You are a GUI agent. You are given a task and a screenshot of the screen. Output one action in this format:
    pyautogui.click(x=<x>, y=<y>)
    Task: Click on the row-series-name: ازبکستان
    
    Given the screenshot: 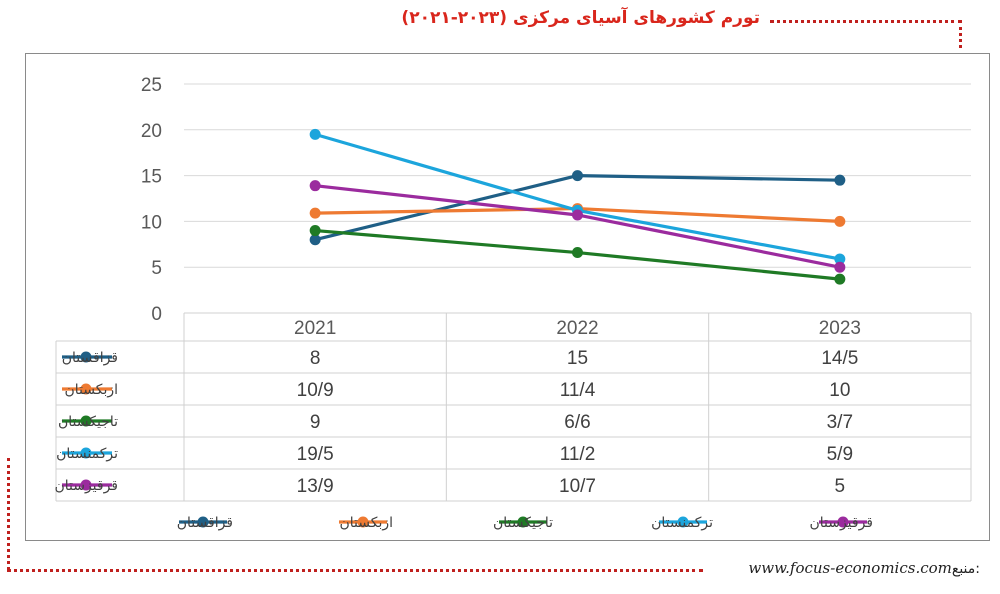 What is the action you would take?
    pyautogui.click(x=91, y=389)
    